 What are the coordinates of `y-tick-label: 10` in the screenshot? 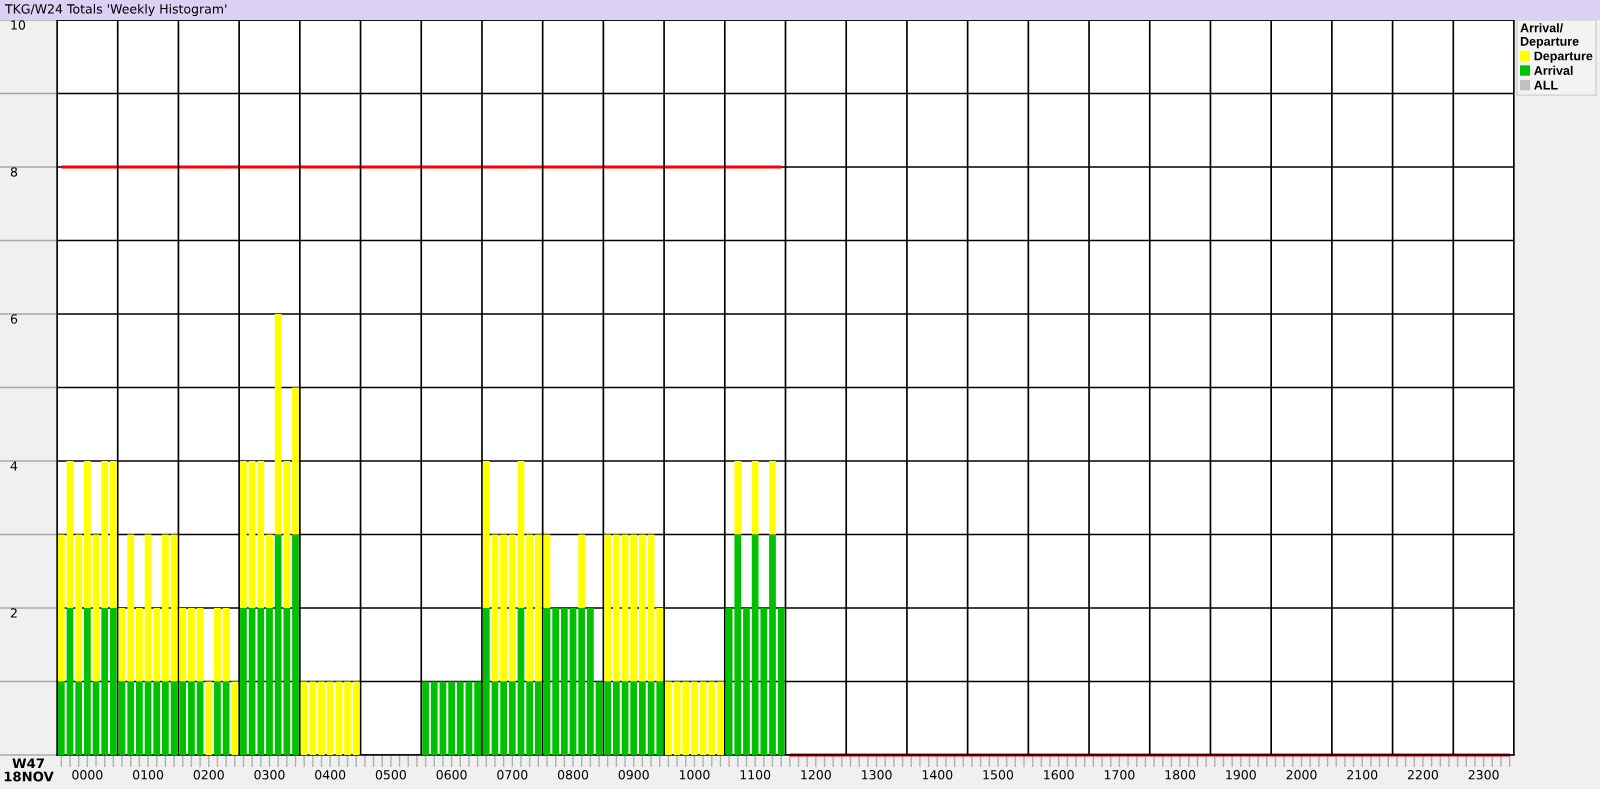 It's located at (18, 25).